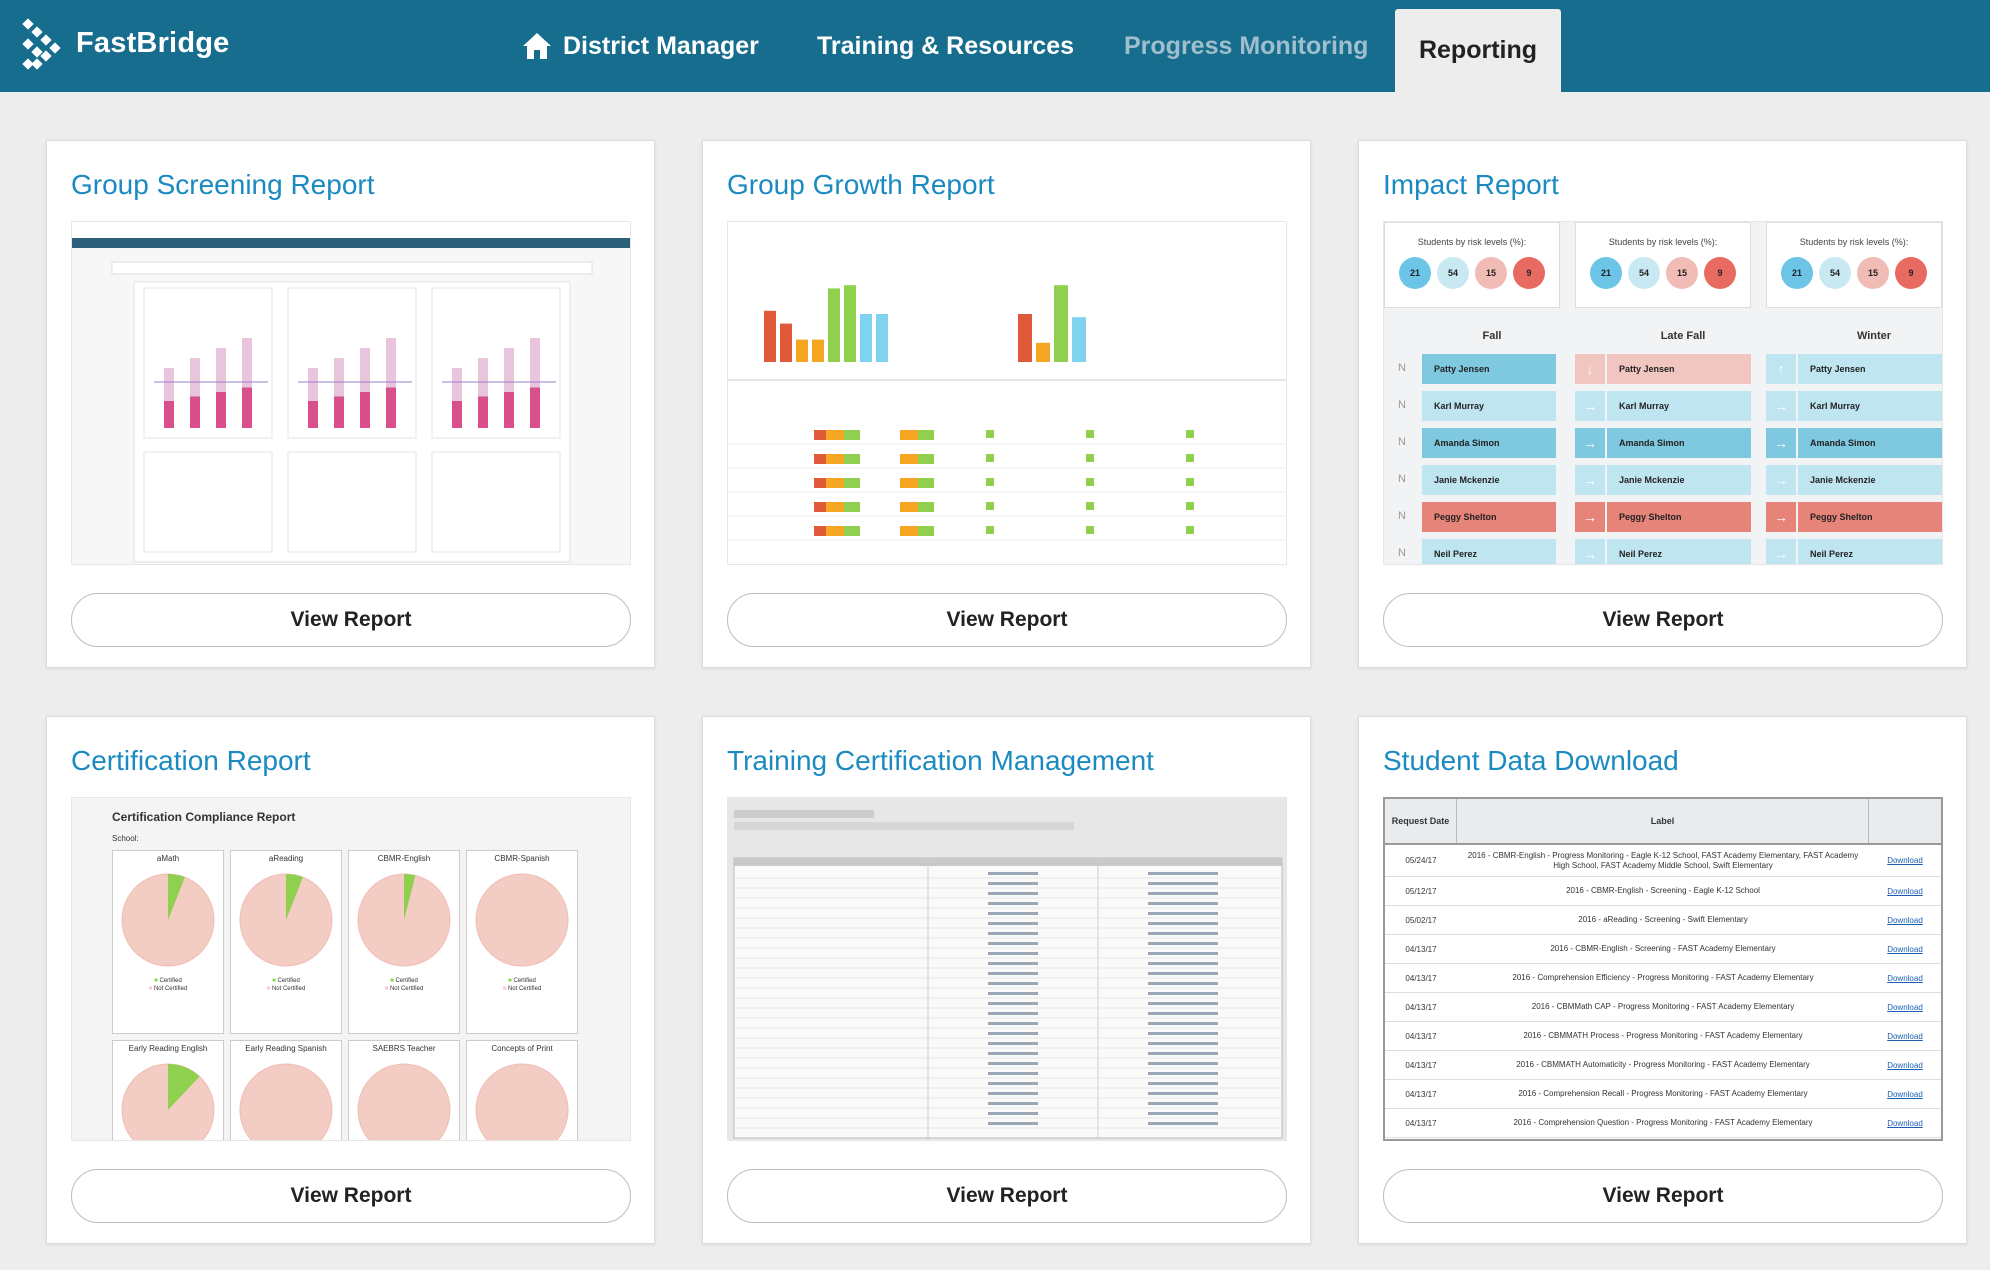  Describe the element at coordinates (1489, 406) in the screenshot. I see `student-row: Karl Murray` at that location.